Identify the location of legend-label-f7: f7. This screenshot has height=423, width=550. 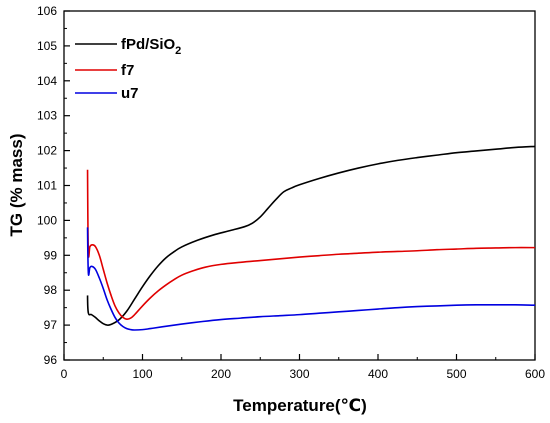
(127, 70).